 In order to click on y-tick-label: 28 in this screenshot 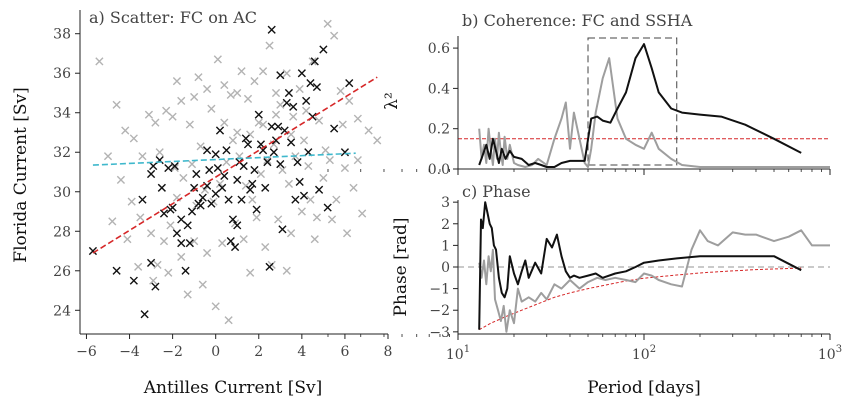, I will do `click(62, 232)`.